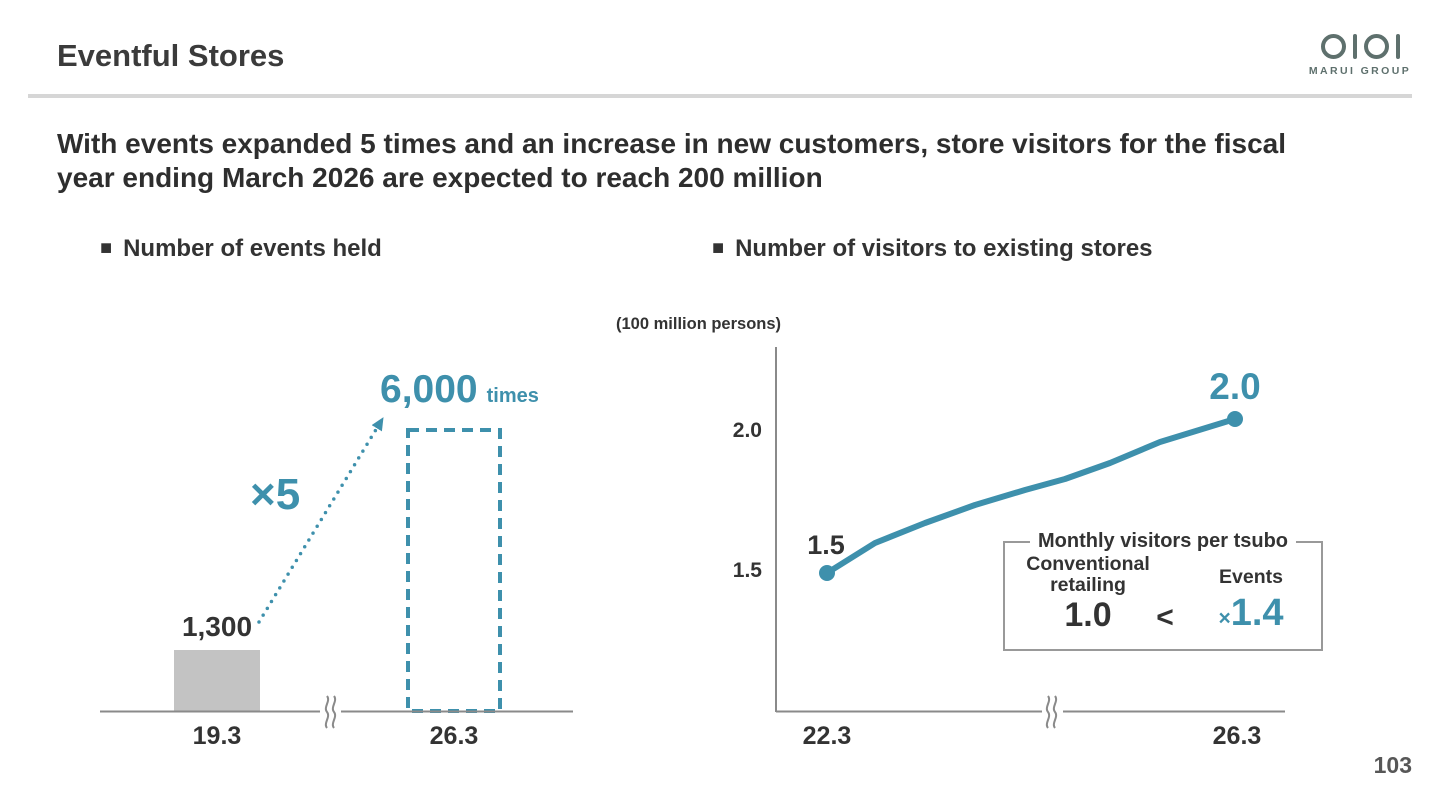  What do you see at coordinates (321, 520) in the screenshot?
I see `growth-arrow-icon` at bounding box center [321, 520].